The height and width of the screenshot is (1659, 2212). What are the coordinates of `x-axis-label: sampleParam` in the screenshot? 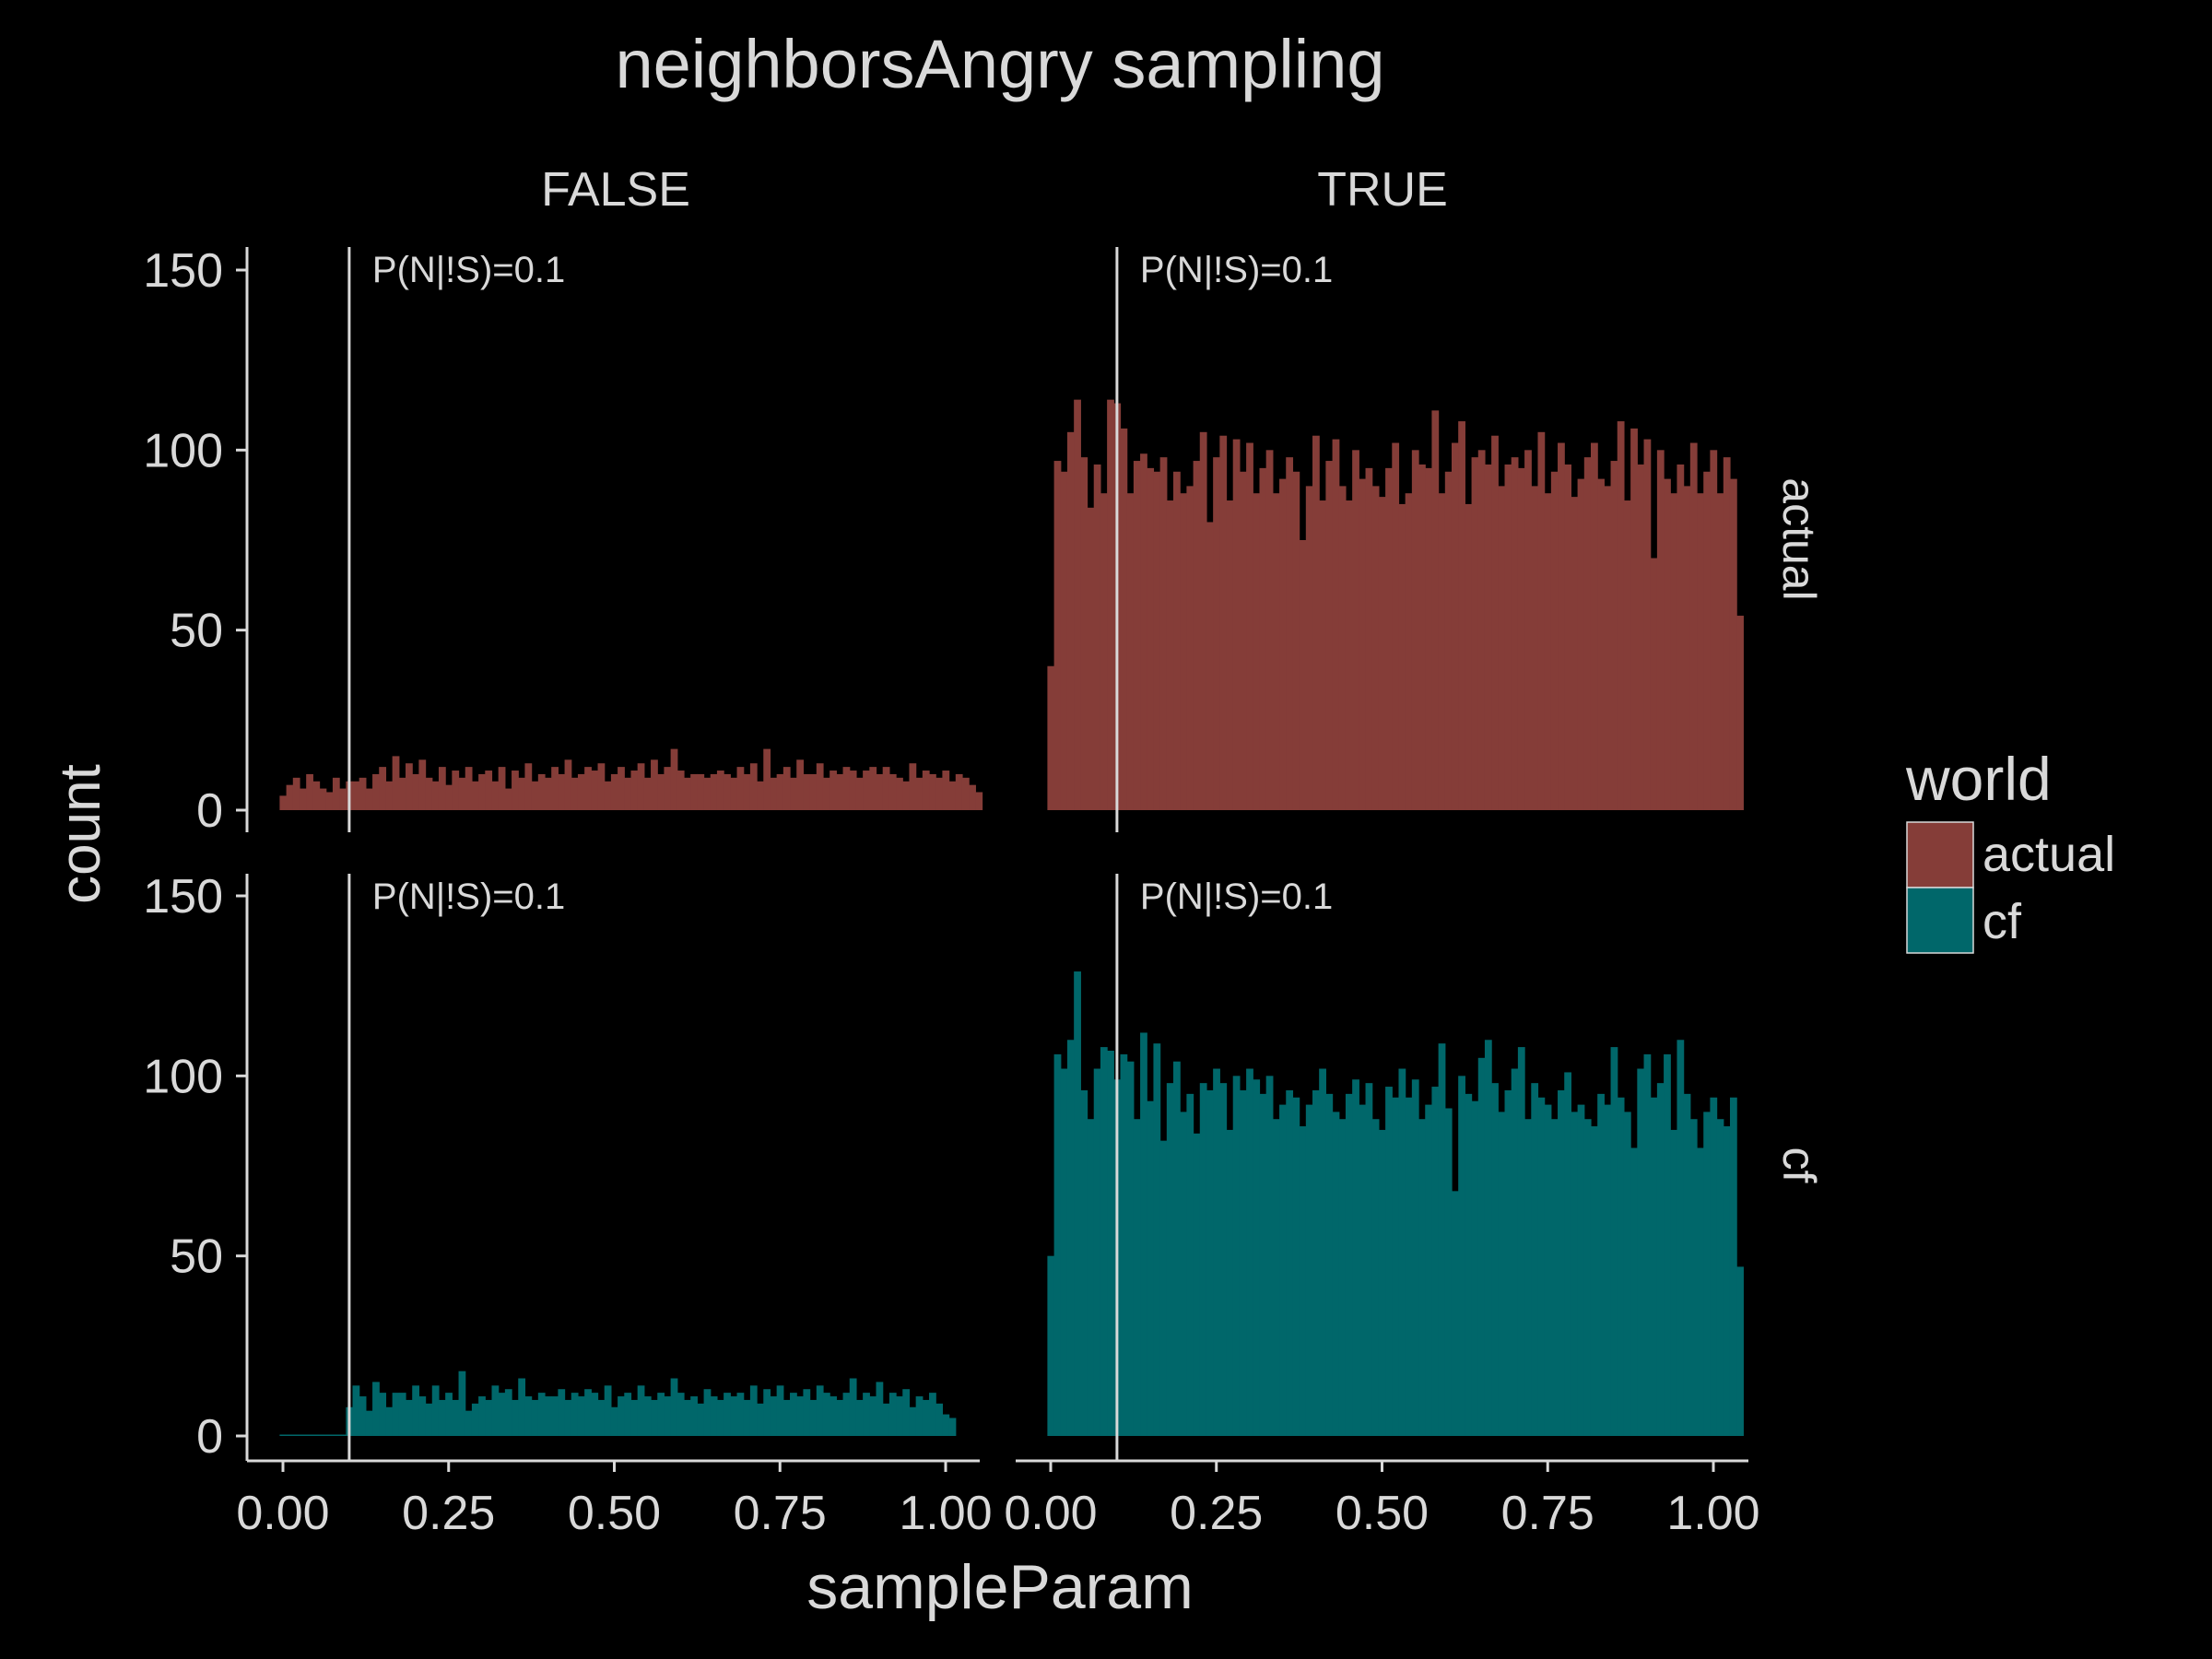 It's located at (1000, 1587).